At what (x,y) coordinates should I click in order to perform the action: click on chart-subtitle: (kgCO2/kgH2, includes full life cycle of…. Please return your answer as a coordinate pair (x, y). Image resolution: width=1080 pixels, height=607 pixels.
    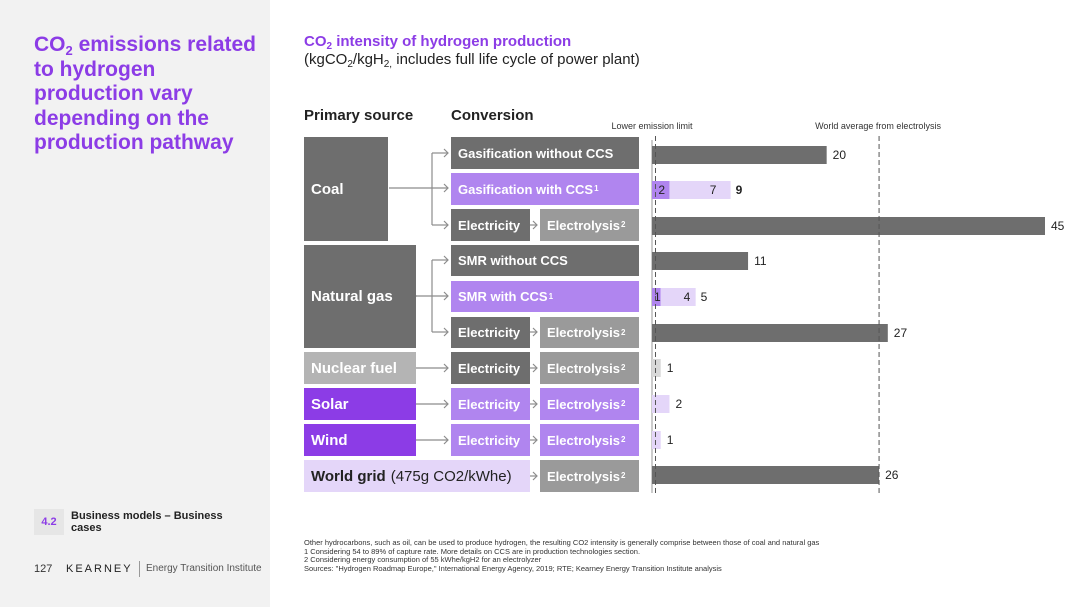
    Looking at the image, I should click on (472, 60).